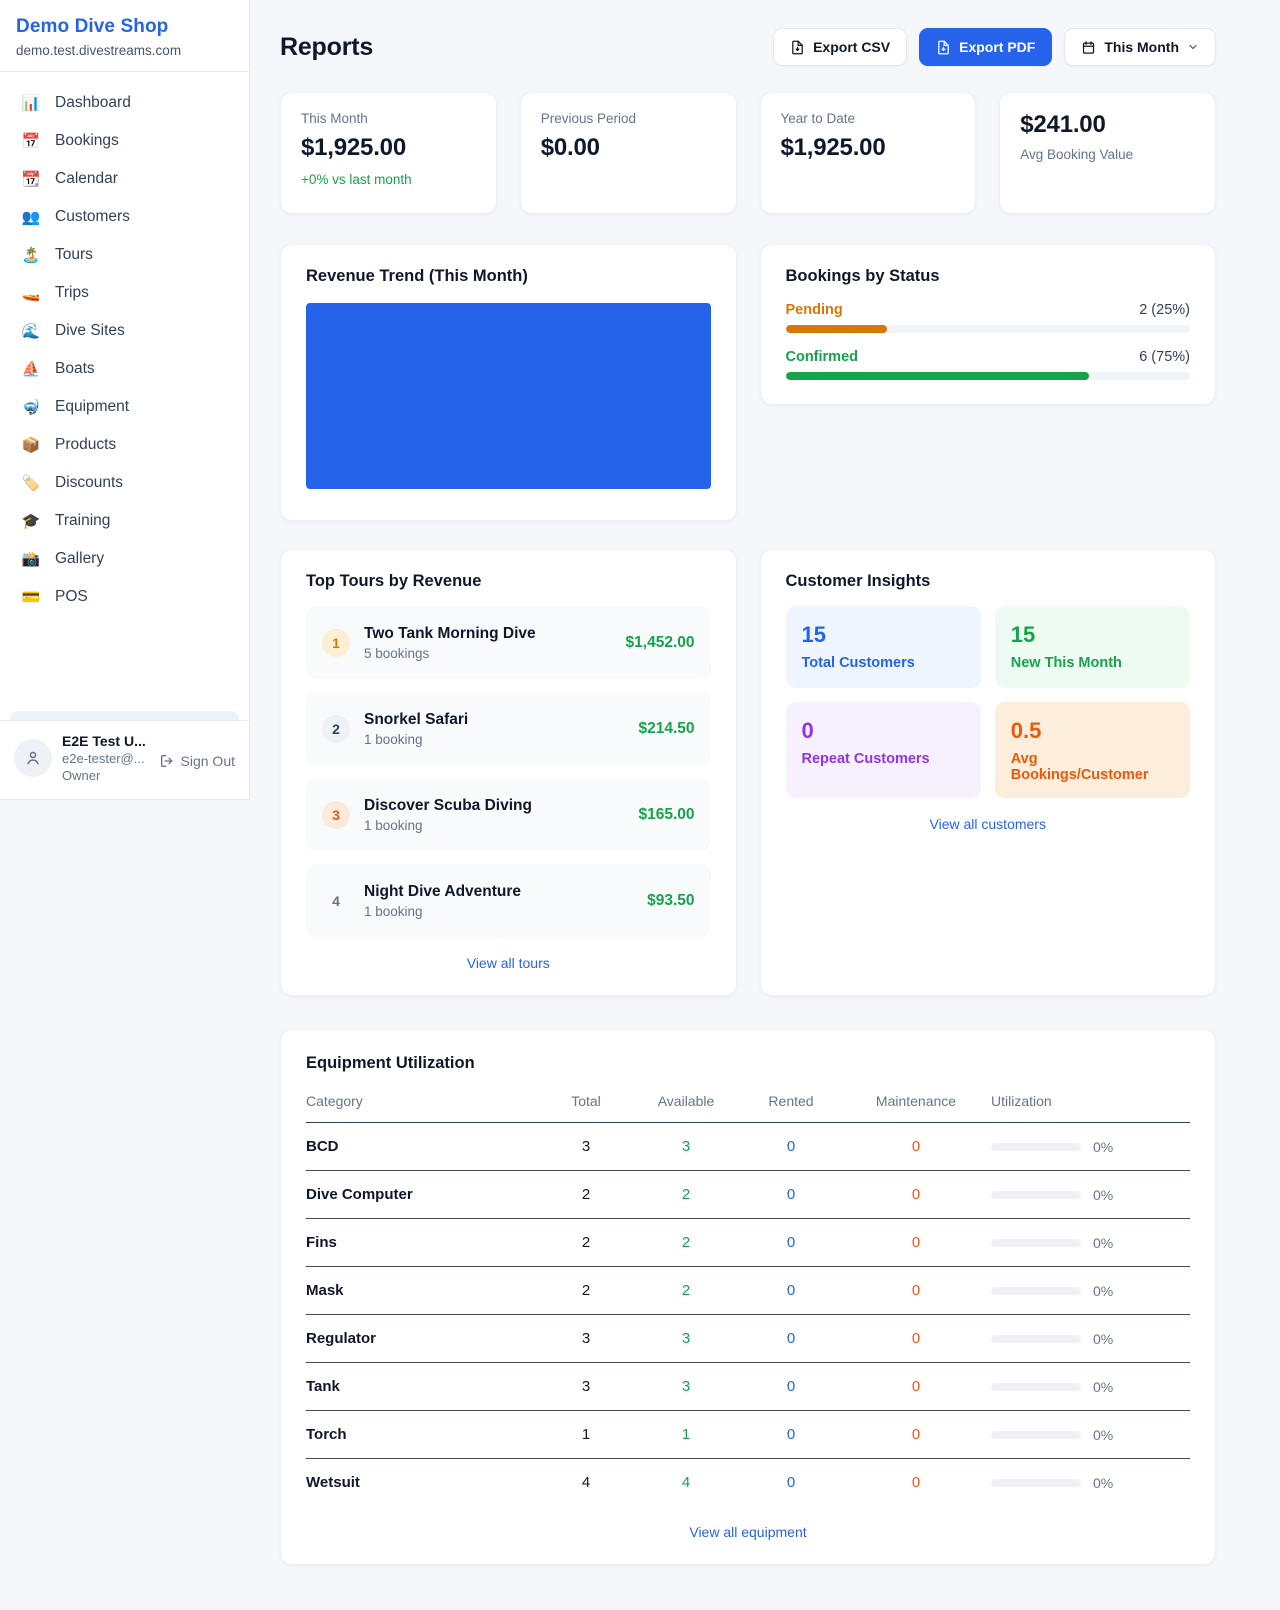  I want to click on tile-label: Total Customers, so click(858, 663).